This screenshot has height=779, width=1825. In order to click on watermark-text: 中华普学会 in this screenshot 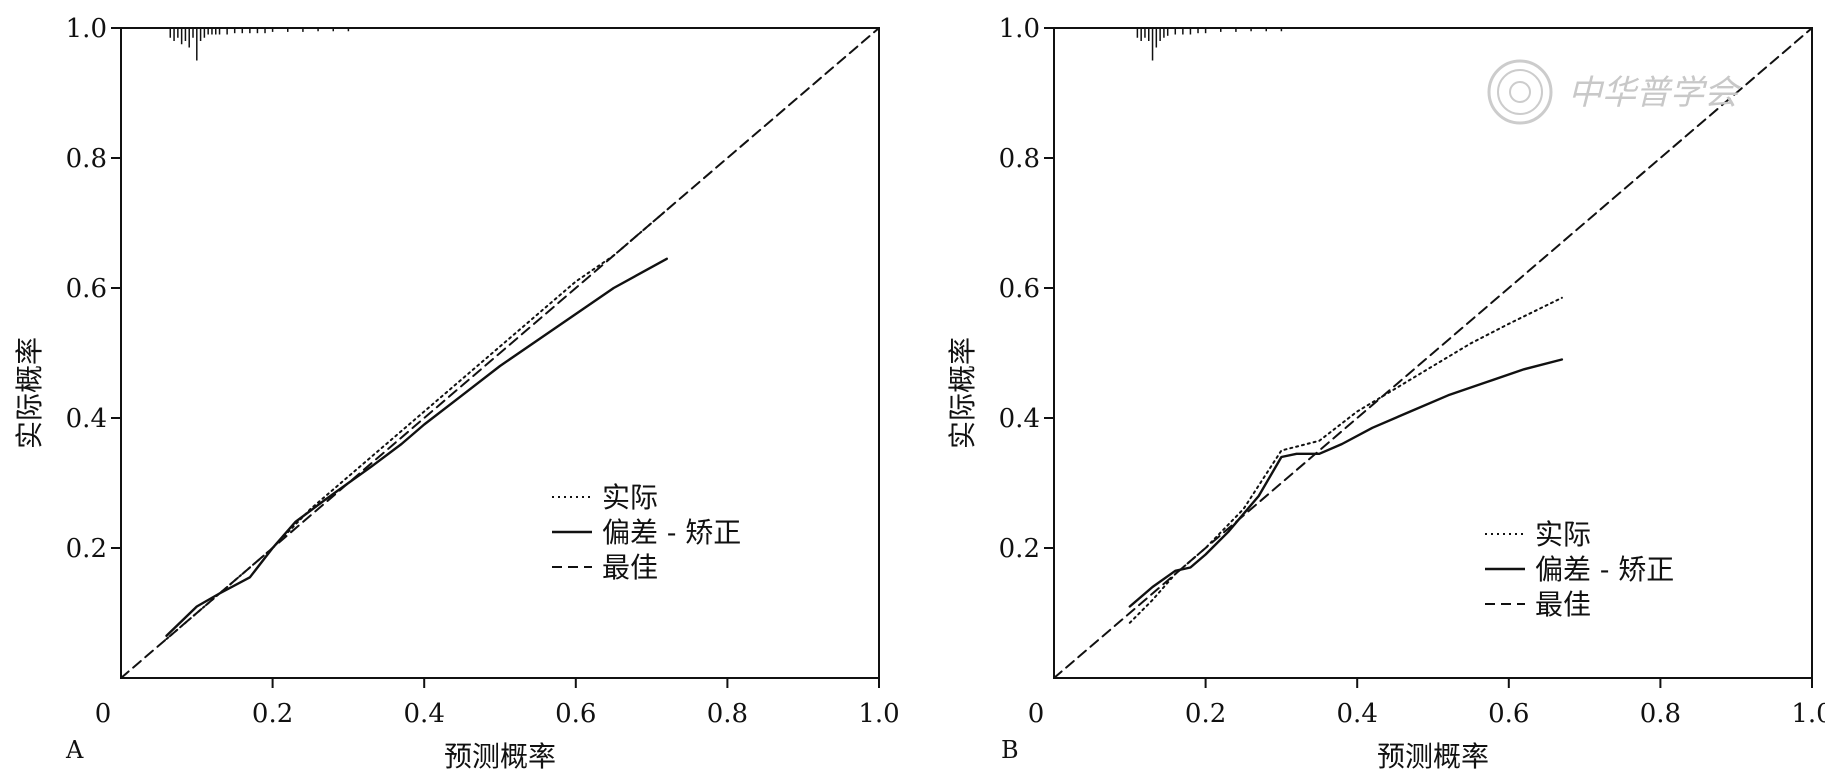, I will do `click(1655, 93)`.